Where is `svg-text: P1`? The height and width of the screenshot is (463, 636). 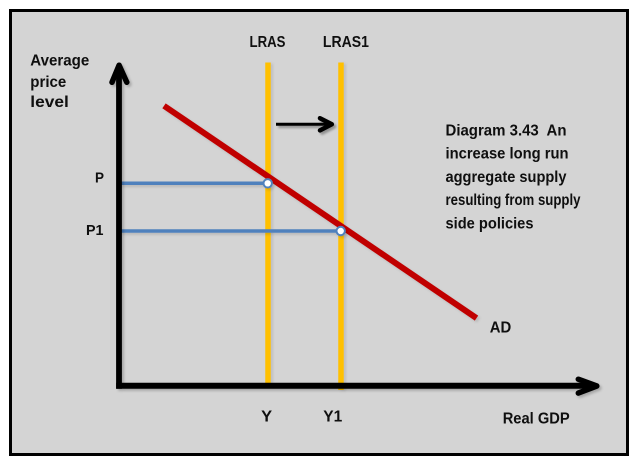
svg-text: P1 is located at coordinates (95, 230).